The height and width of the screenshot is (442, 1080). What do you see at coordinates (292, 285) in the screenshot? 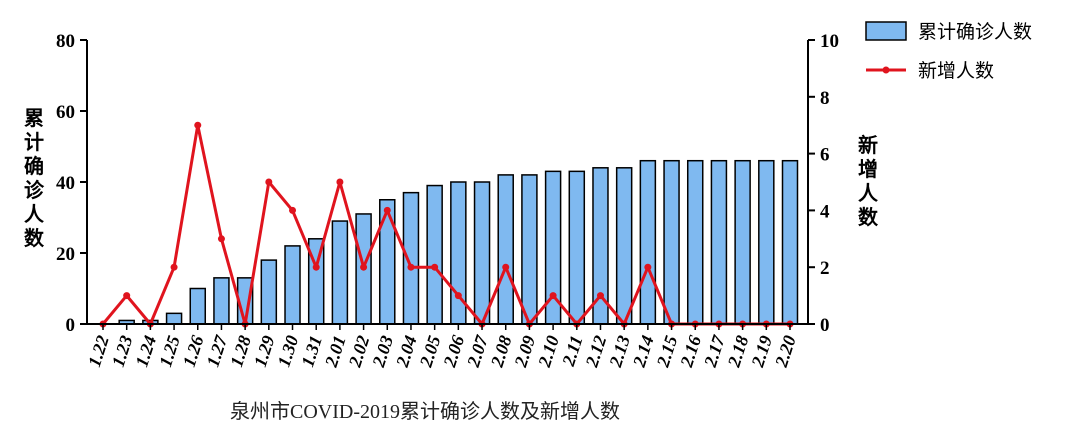
I see `bar-1.30` at bounding box center [292, 285].